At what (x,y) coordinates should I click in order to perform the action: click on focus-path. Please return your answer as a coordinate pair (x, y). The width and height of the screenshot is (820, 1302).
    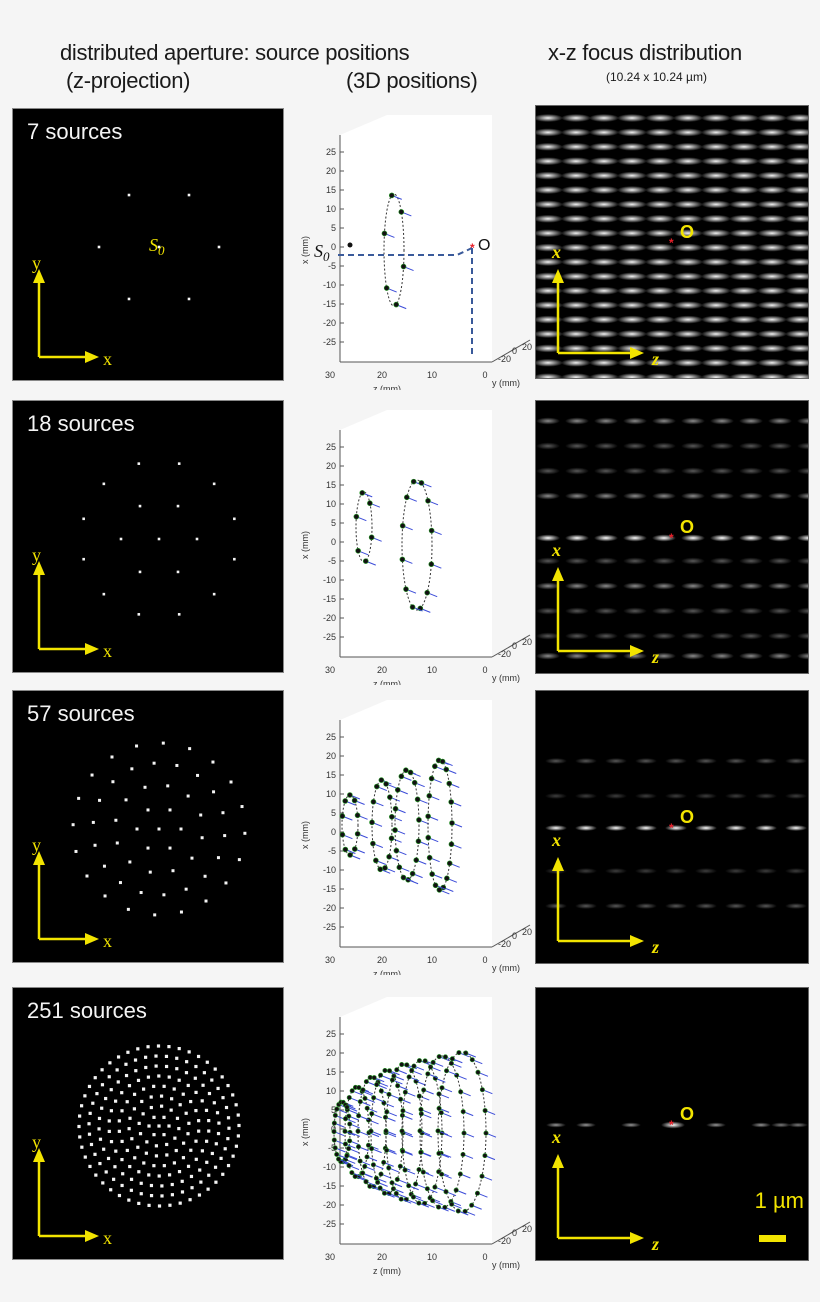
    Looking at the image, I should click on (405, 298).